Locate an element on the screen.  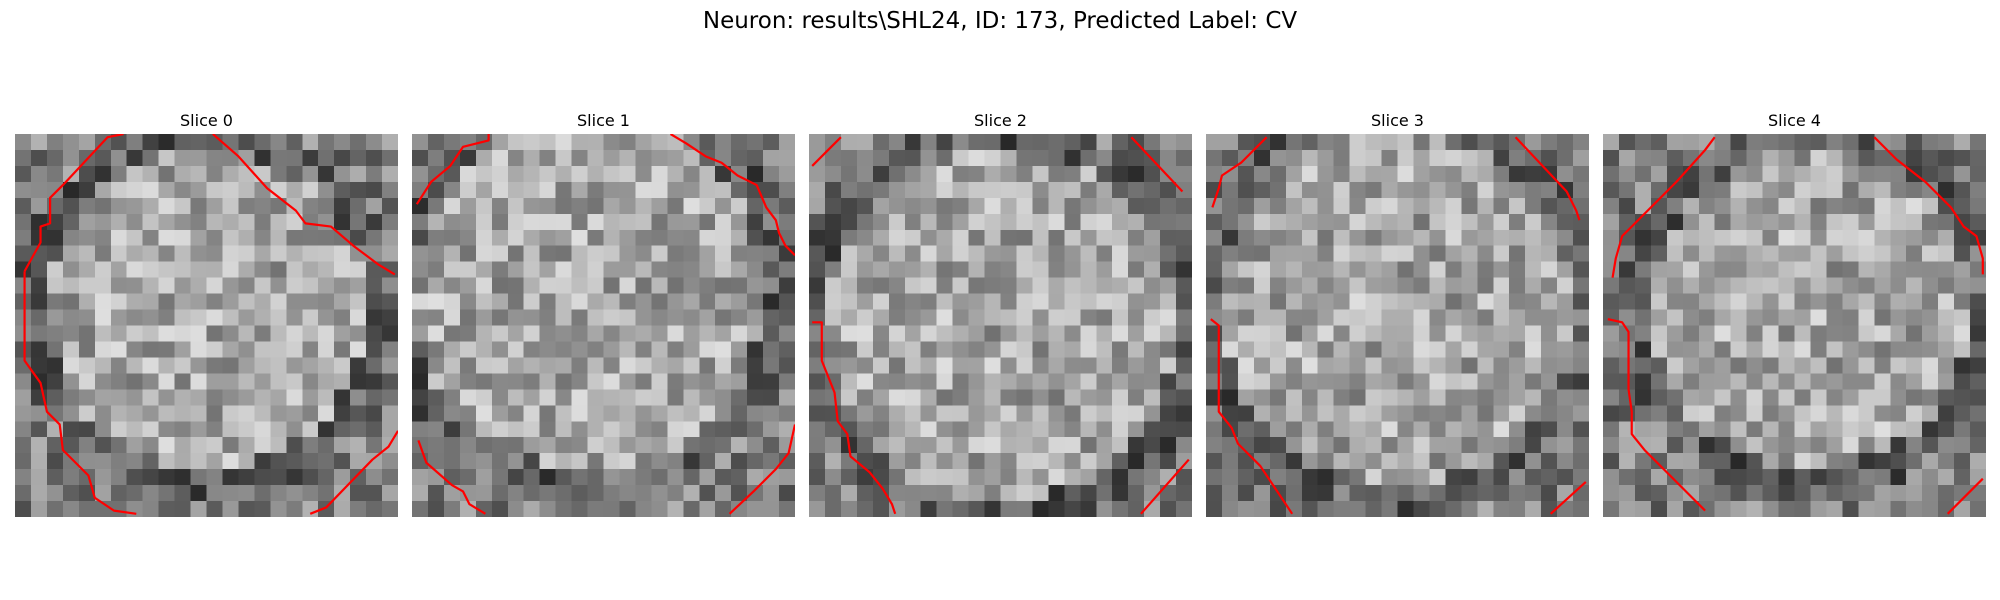
slice-panel-2: Slice 2 is located at coordinates (1000, 312).